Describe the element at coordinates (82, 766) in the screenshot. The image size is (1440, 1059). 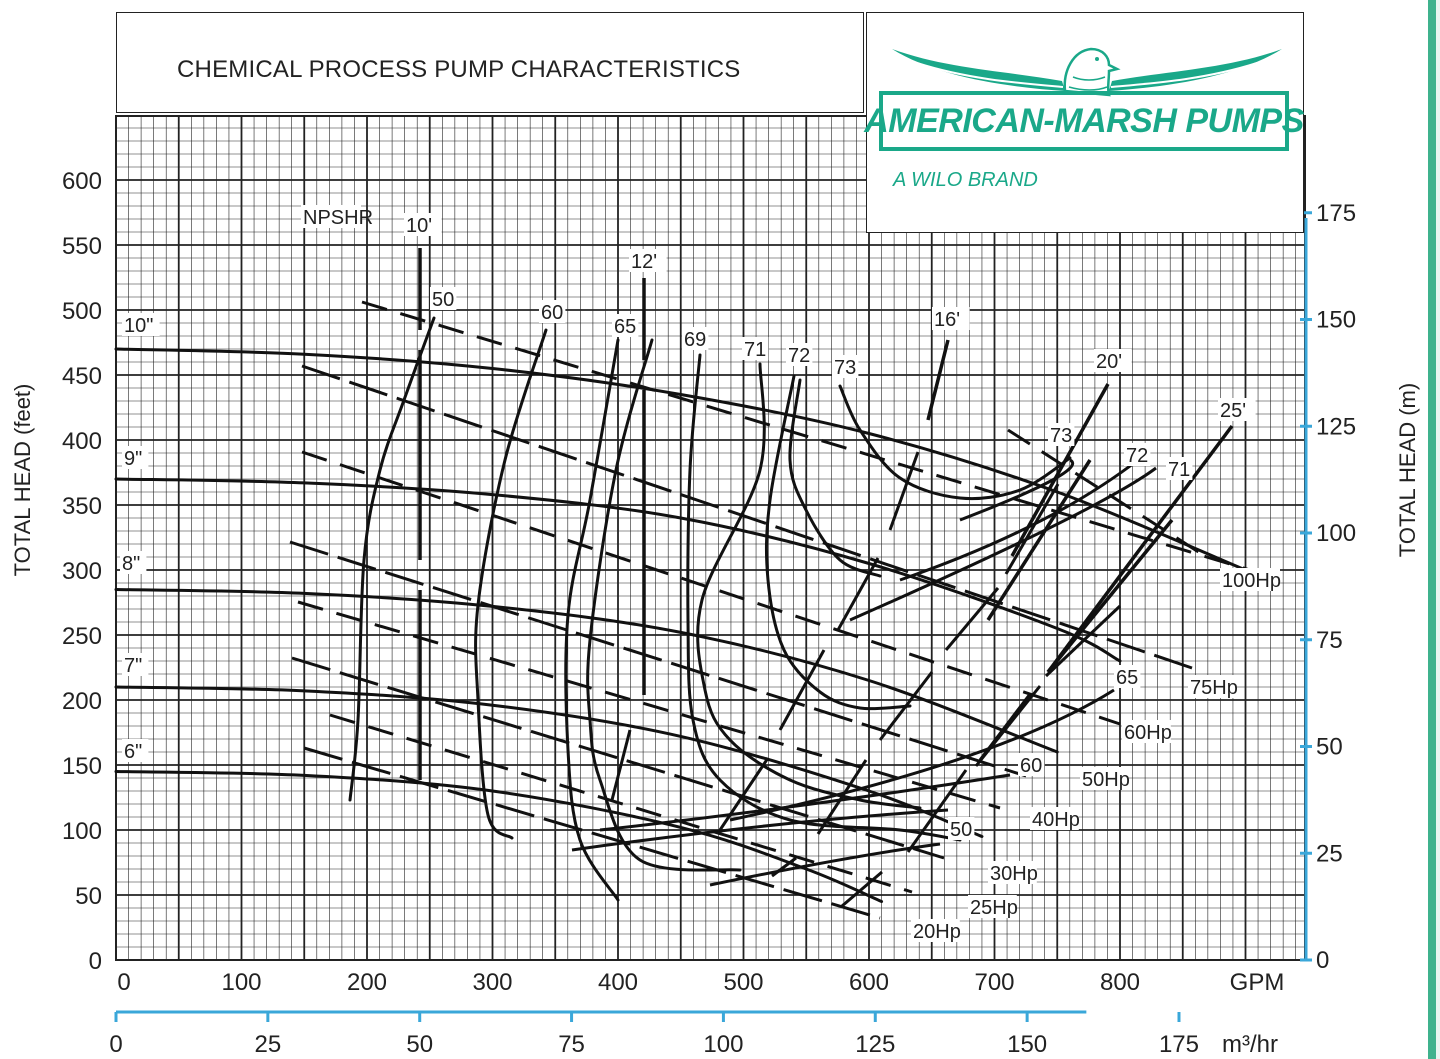
I see `y-tick-label: 150` at that location.